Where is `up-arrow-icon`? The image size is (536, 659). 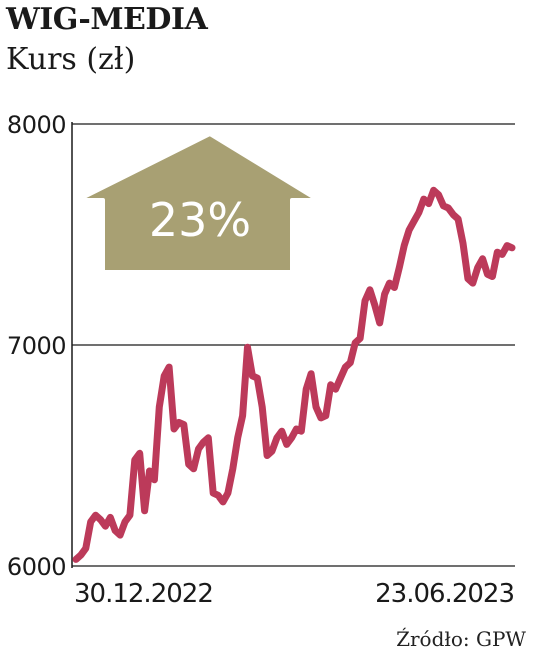 up-arrow-icon is located at coordinates (198, 203).